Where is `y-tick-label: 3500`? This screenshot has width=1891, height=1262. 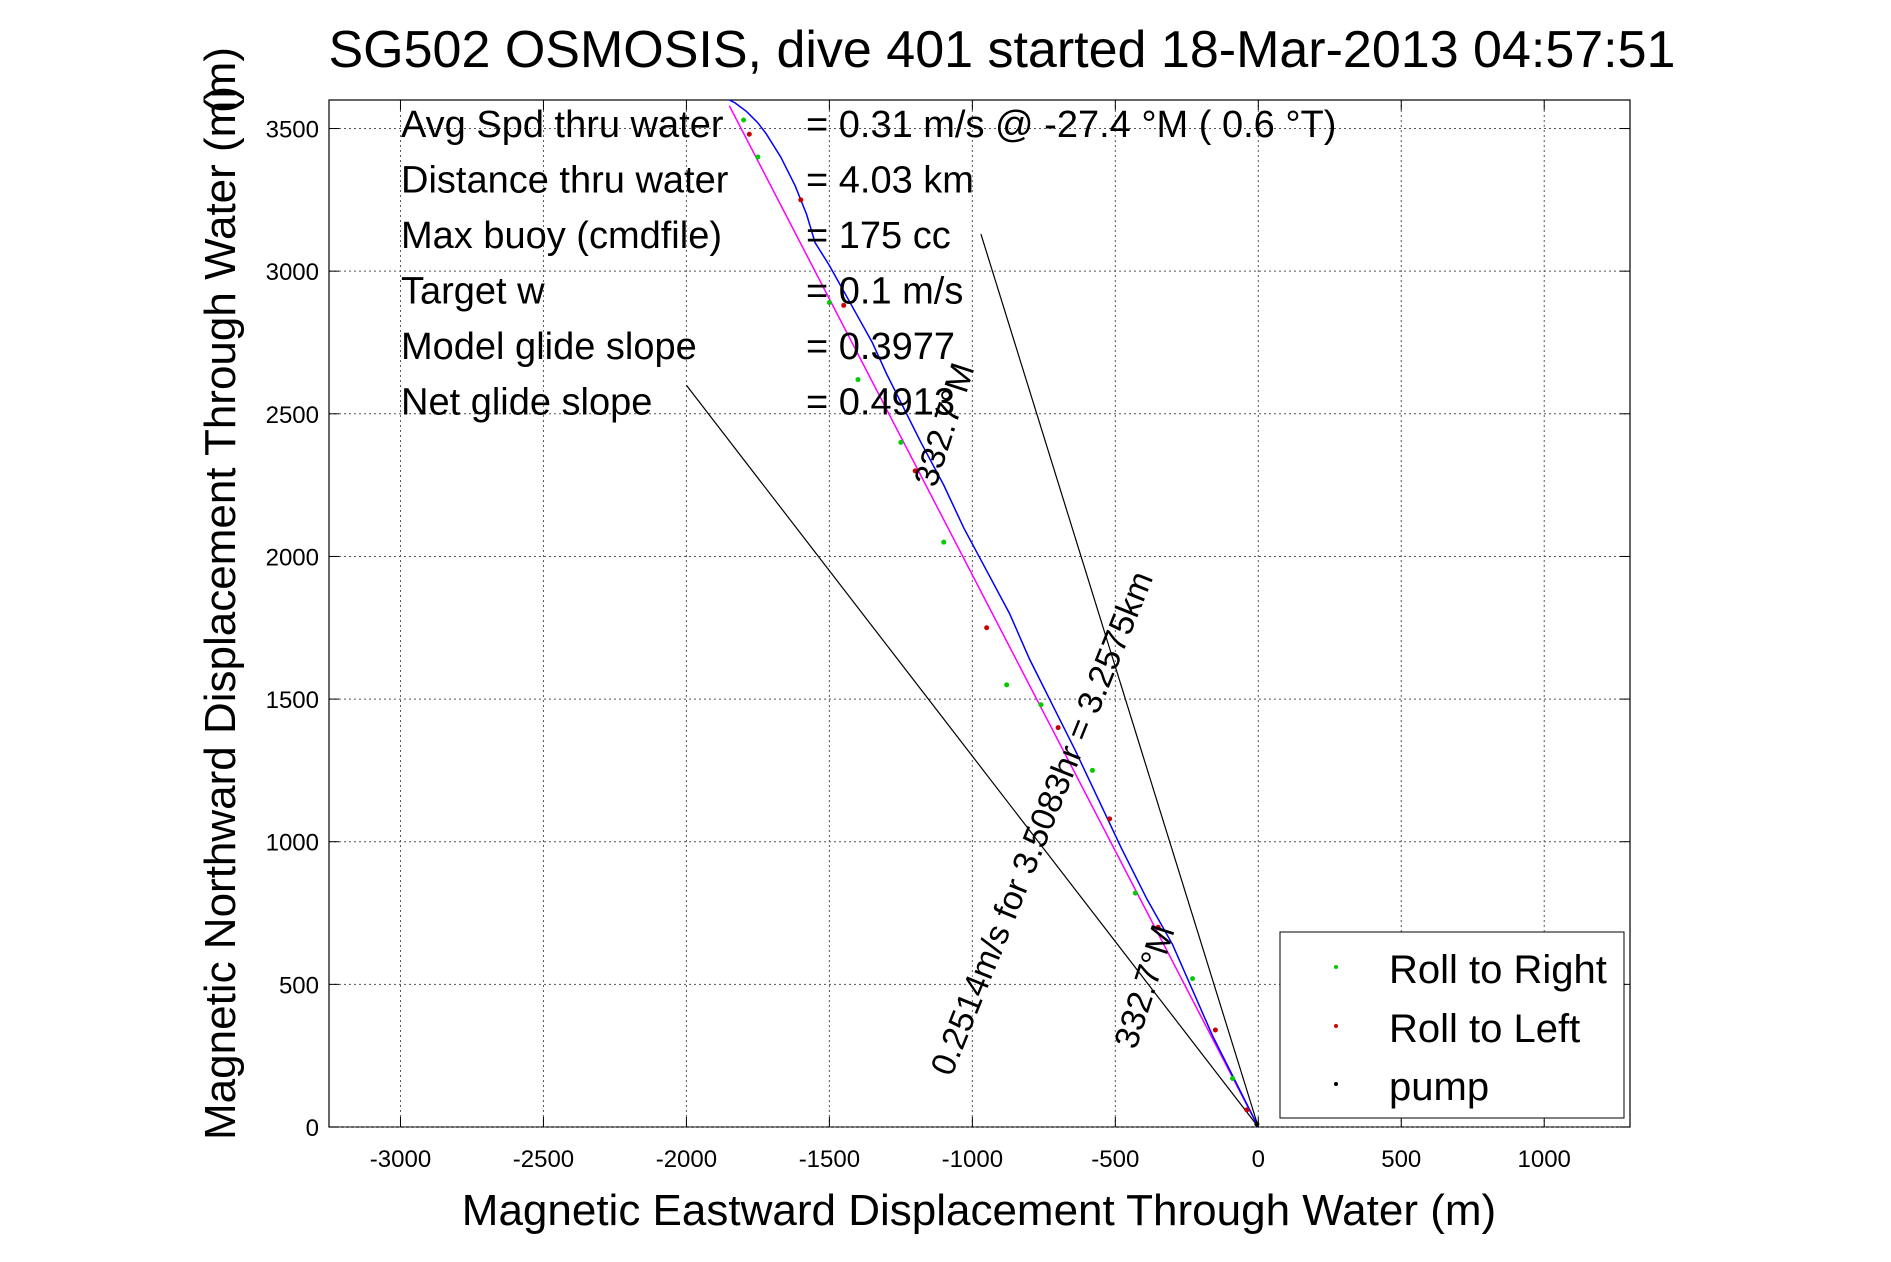 y-tick-label: 3500 is located at coordinates (292, 130).